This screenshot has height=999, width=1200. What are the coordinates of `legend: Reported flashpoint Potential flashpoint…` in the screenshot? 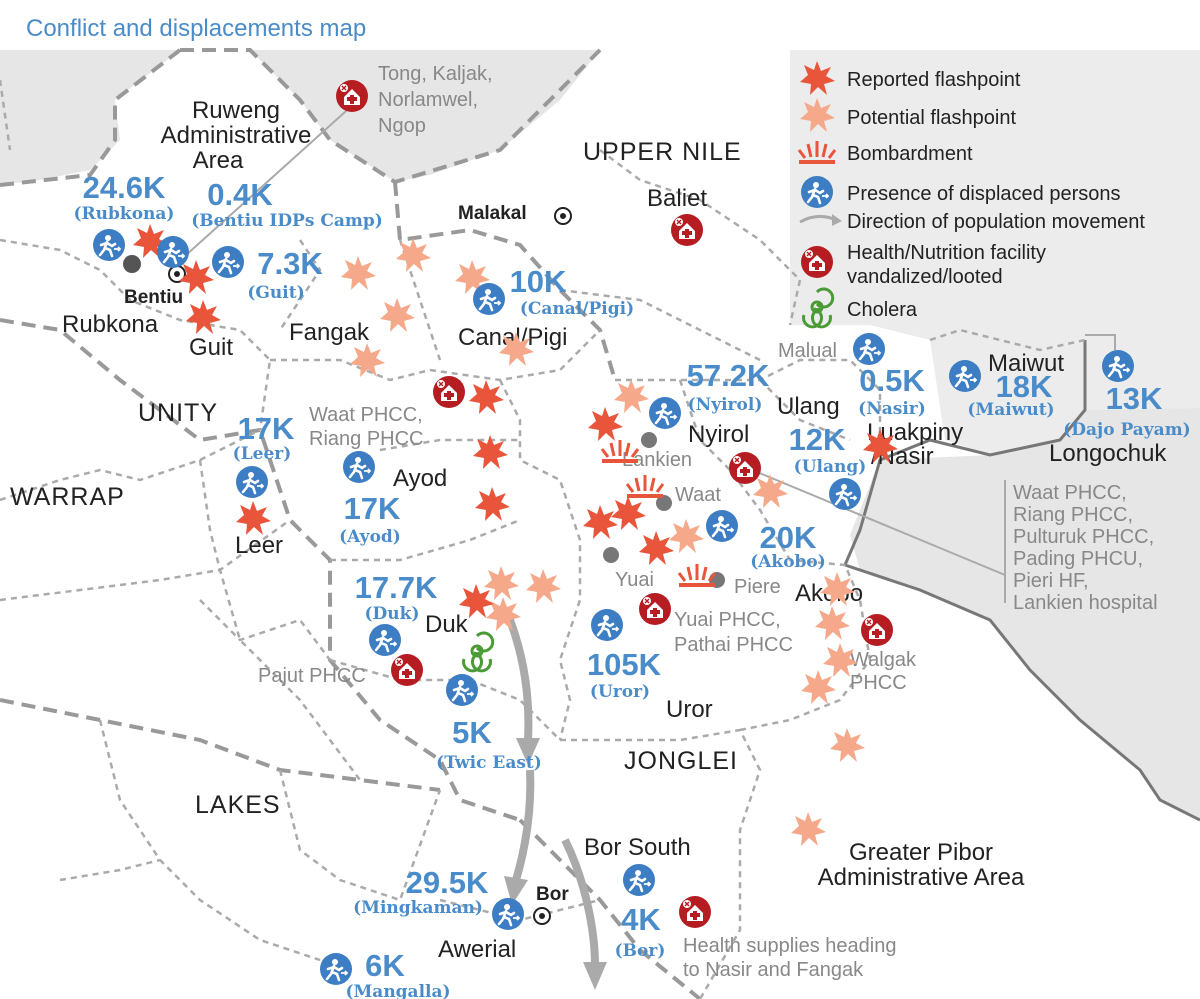 It's located at (971, 195).